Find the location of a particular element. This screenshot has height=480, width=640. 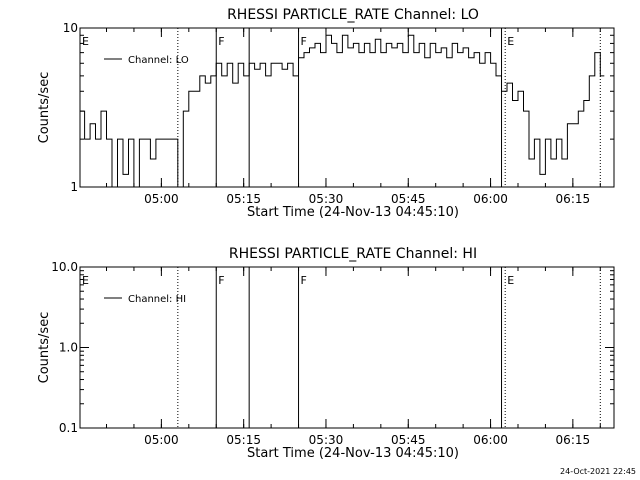

y-tick-label: 1.0 is located at coordinates (68, 348).